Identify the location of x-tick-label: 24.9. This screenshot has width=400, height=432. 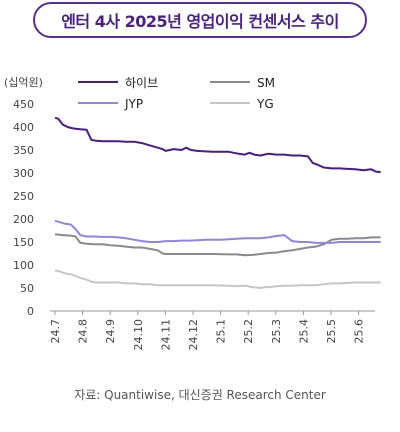
(110, 331).